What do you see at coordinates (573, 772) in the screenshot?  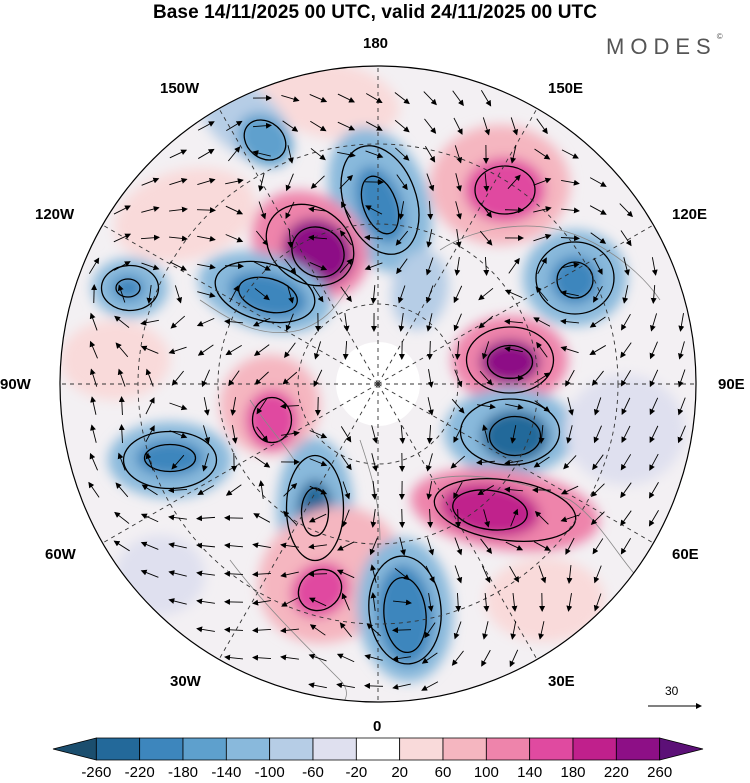 I see `colorbar-tick-label: 180` at bounding box center [573, 772].